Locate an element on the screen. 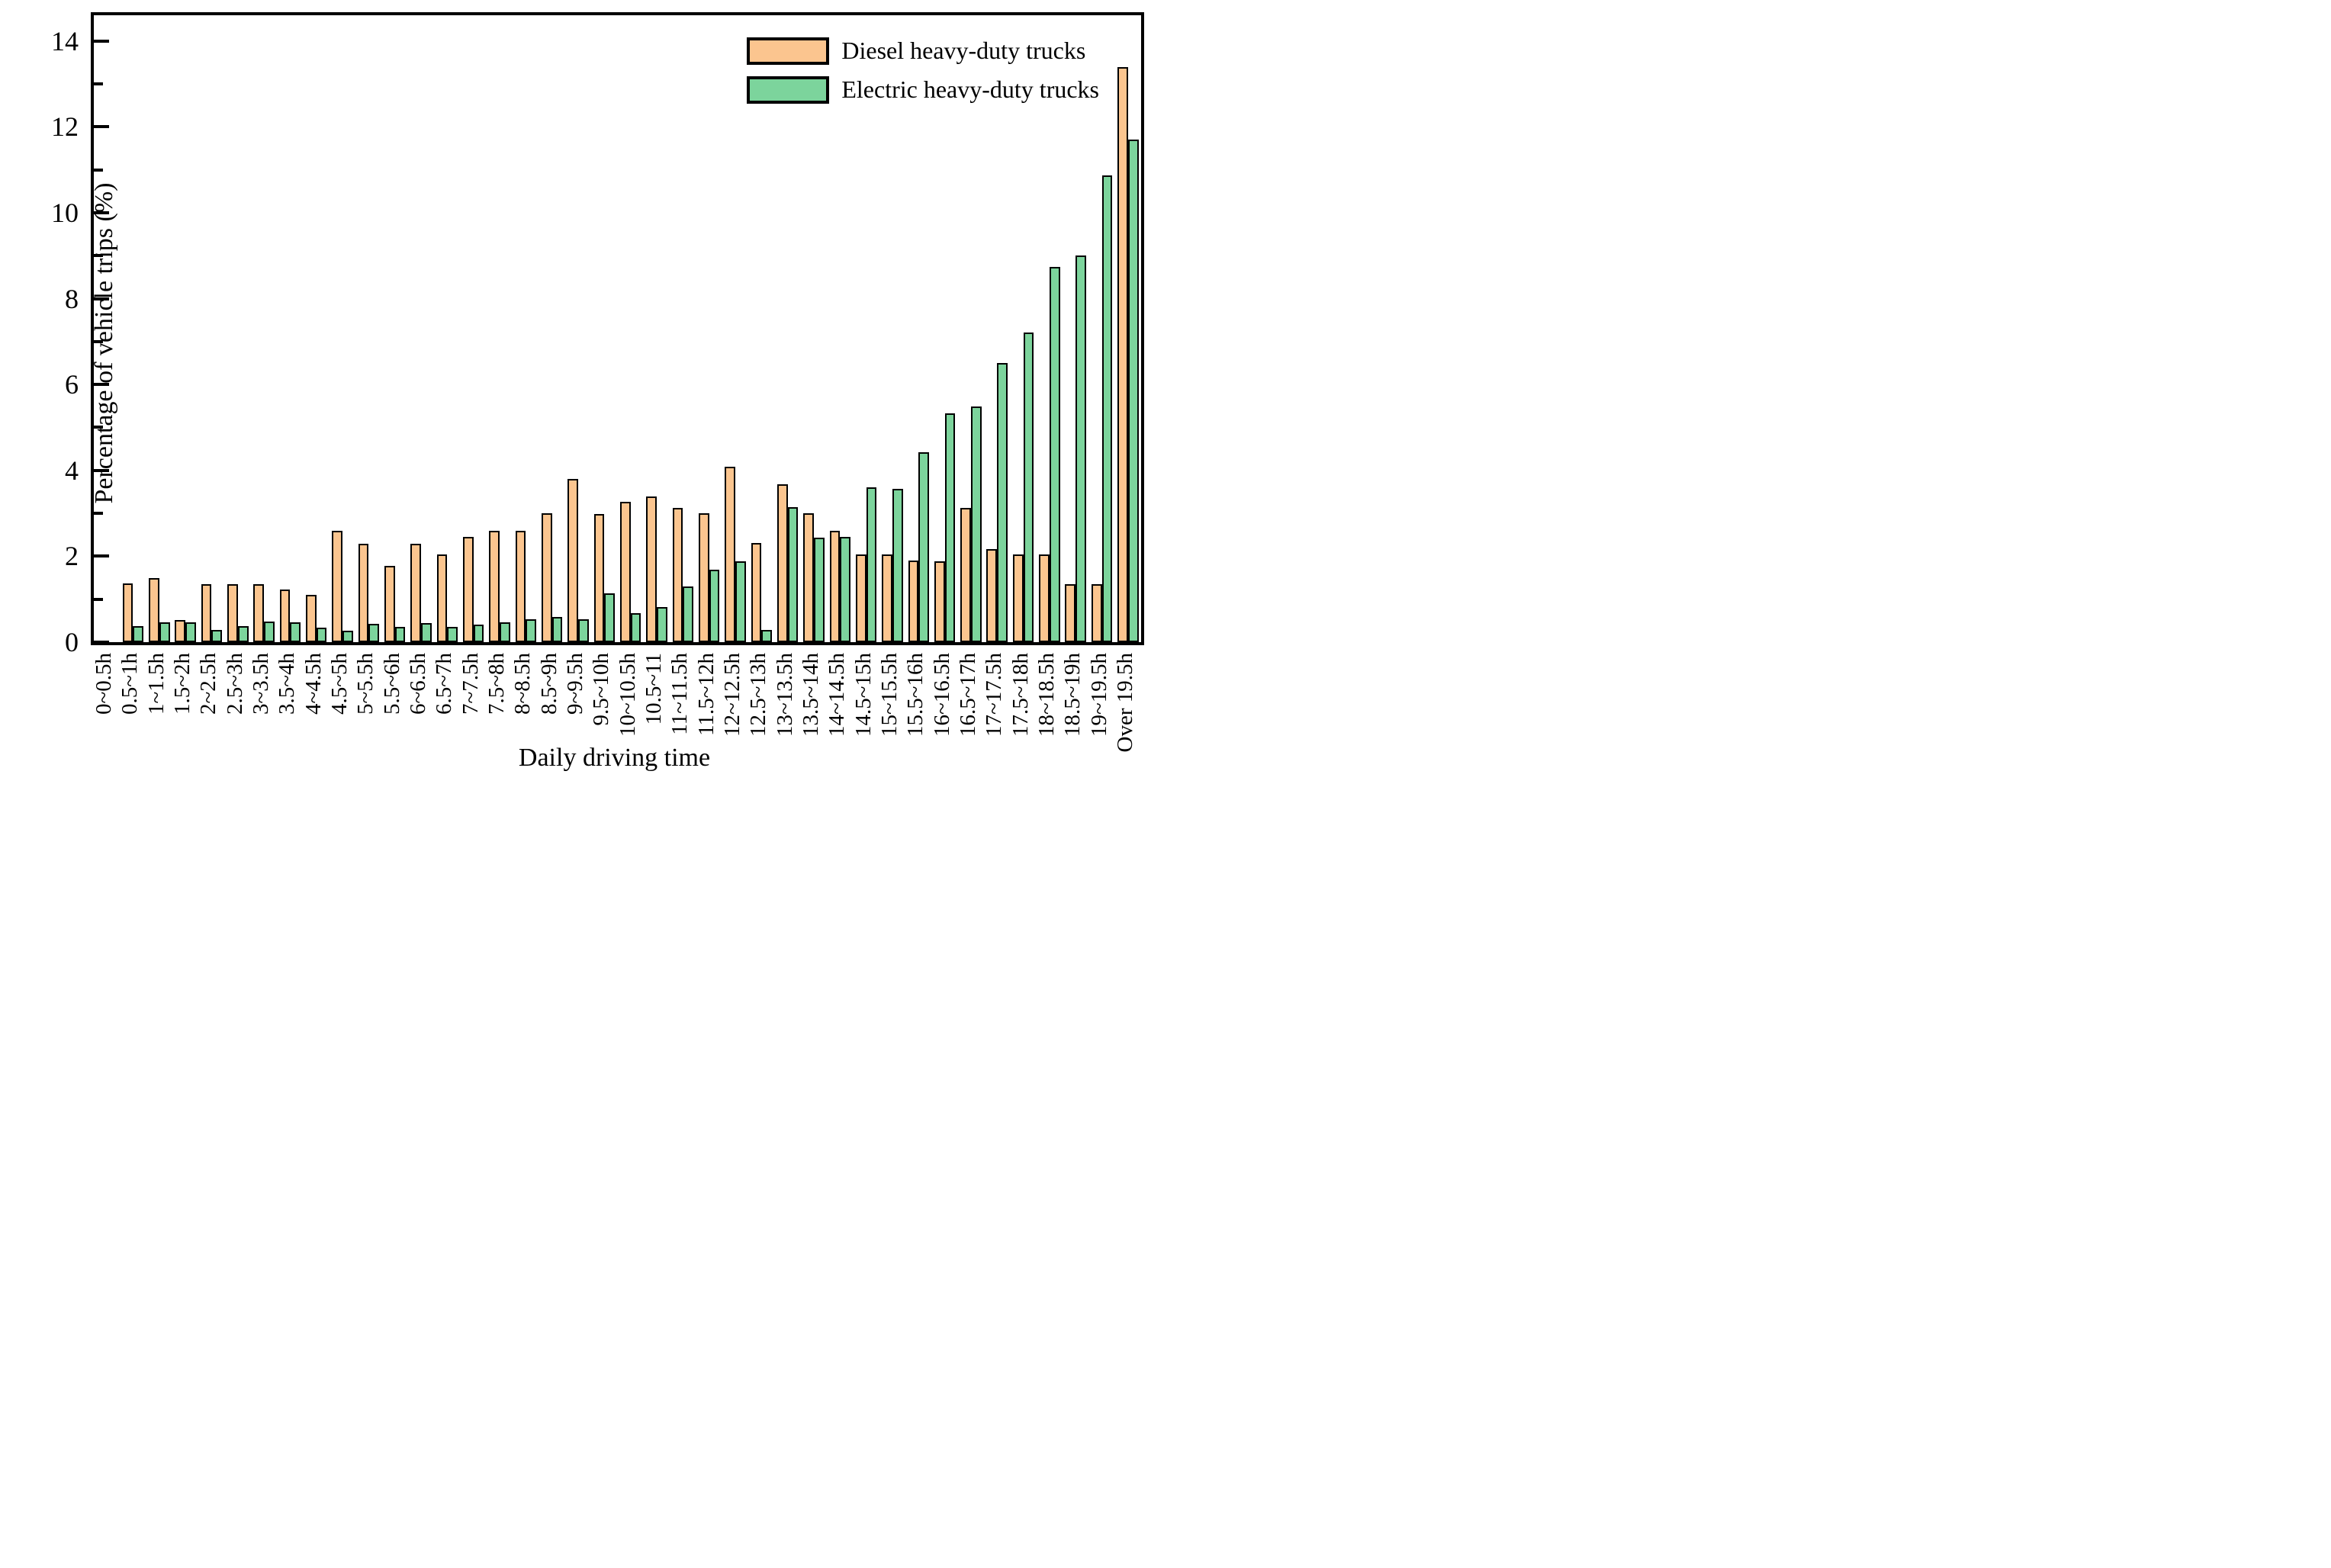  bar-electric-11~11.5h is located at coordinates (688, 614).